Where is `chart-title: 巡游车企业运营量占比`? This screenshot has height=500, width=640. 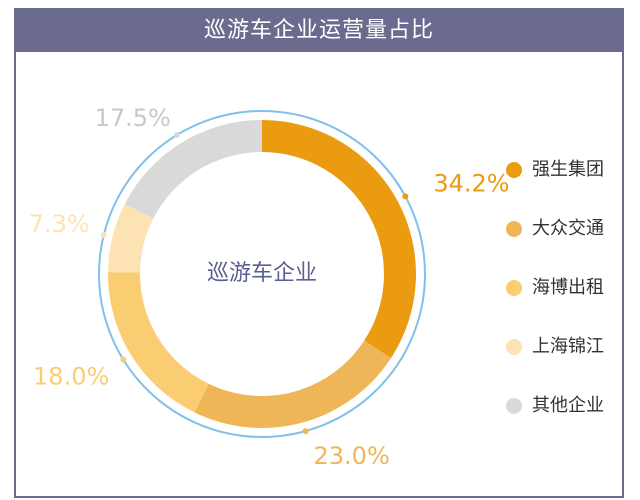
chart-title: 巡游车企业运营量占比 is located at coordinates (319, 31).